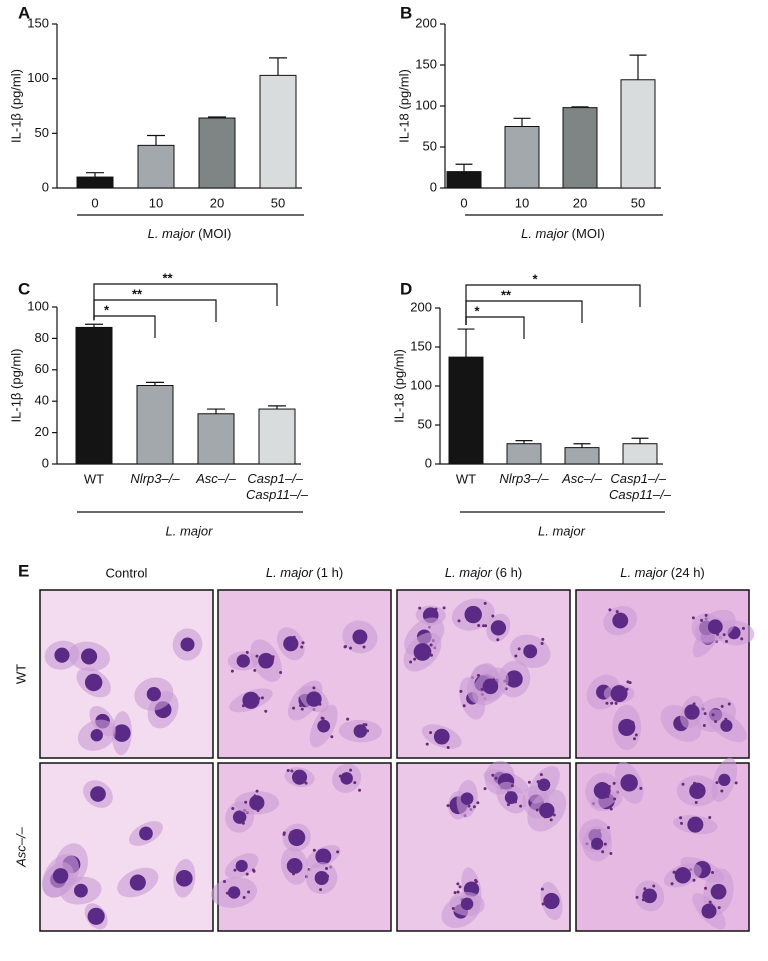 The image size is (768, 961). I want to click on x-tick-label: 0, so click(463, 202).